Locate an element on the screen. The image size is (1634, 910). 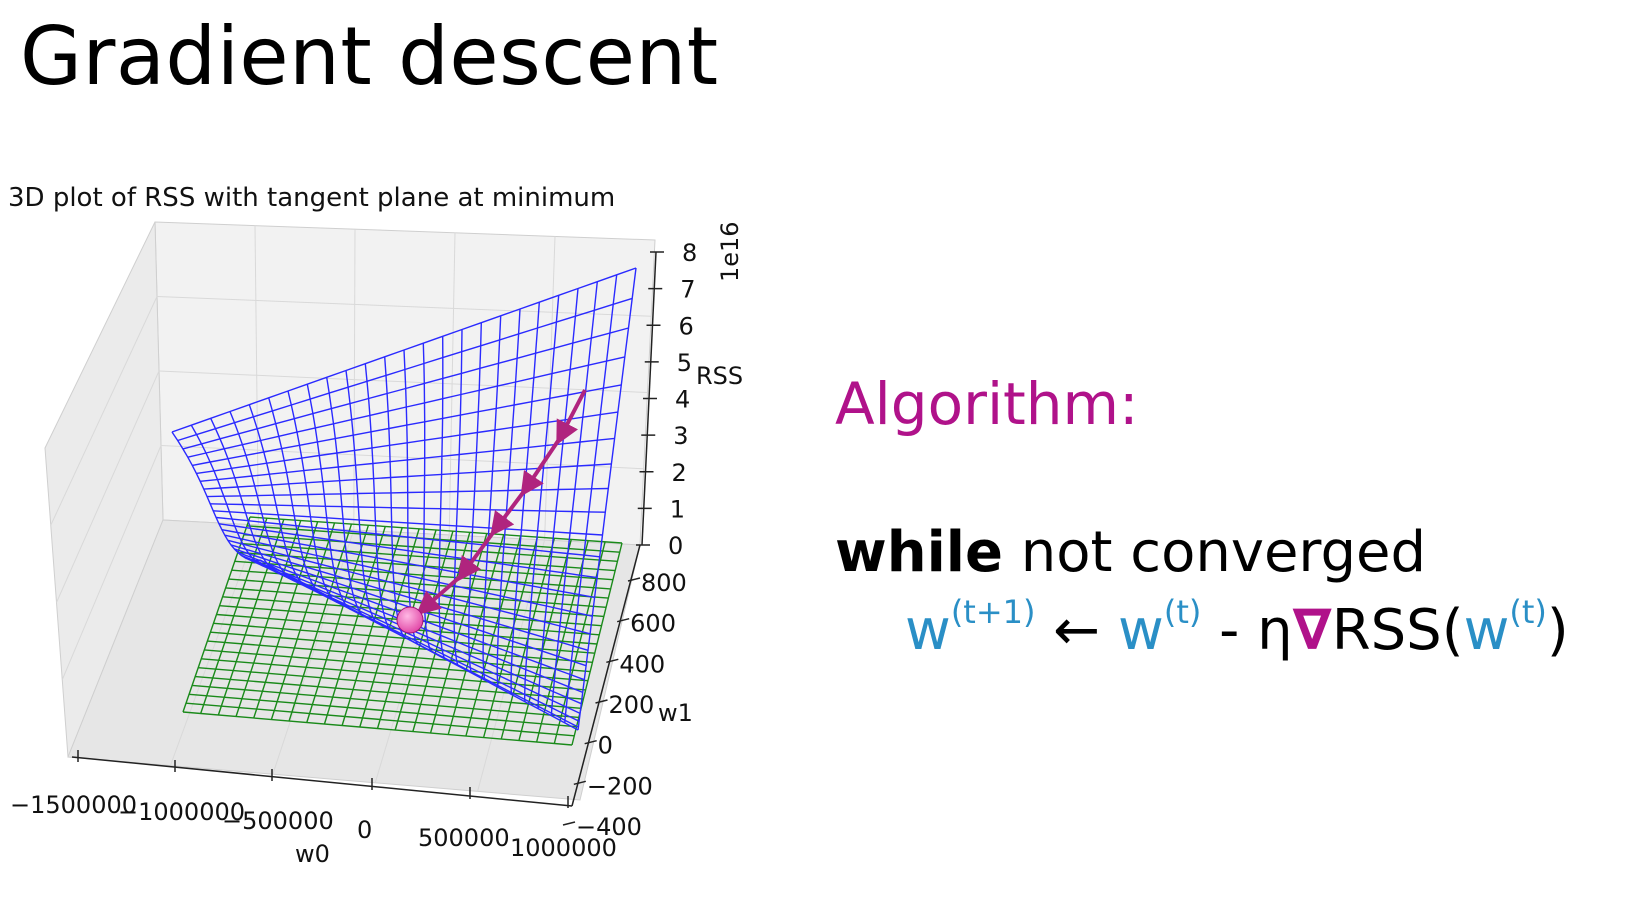
z-tick-label: 1 is located at coordinates (677, 509).